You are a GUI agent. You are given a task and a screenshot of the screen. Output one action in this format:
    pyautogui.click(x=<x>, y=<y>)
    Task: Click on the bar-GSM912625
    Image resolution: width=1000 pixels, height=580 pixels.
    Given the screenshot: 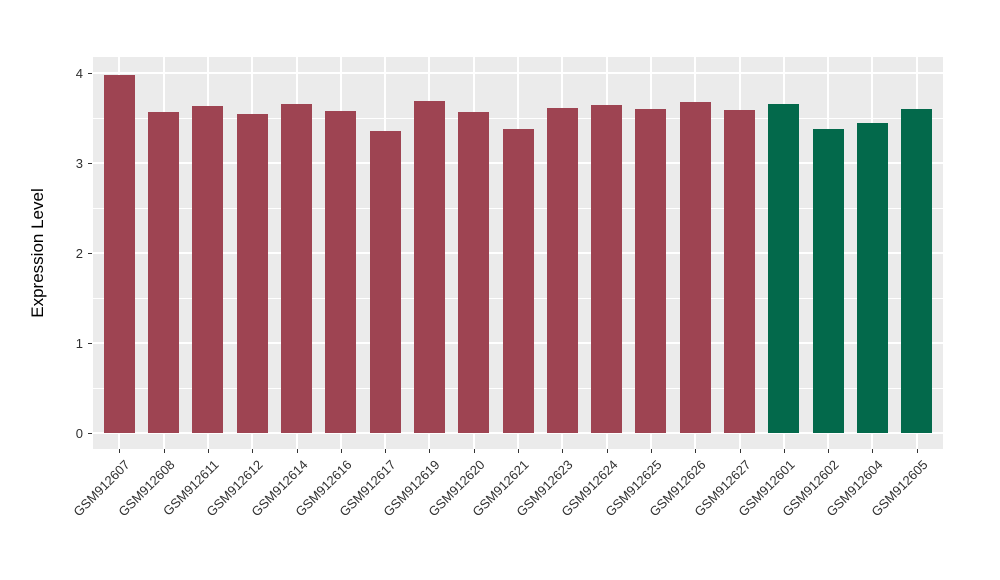 What is the action you would take?
    pyautogui.click(x=651, y=271)
    